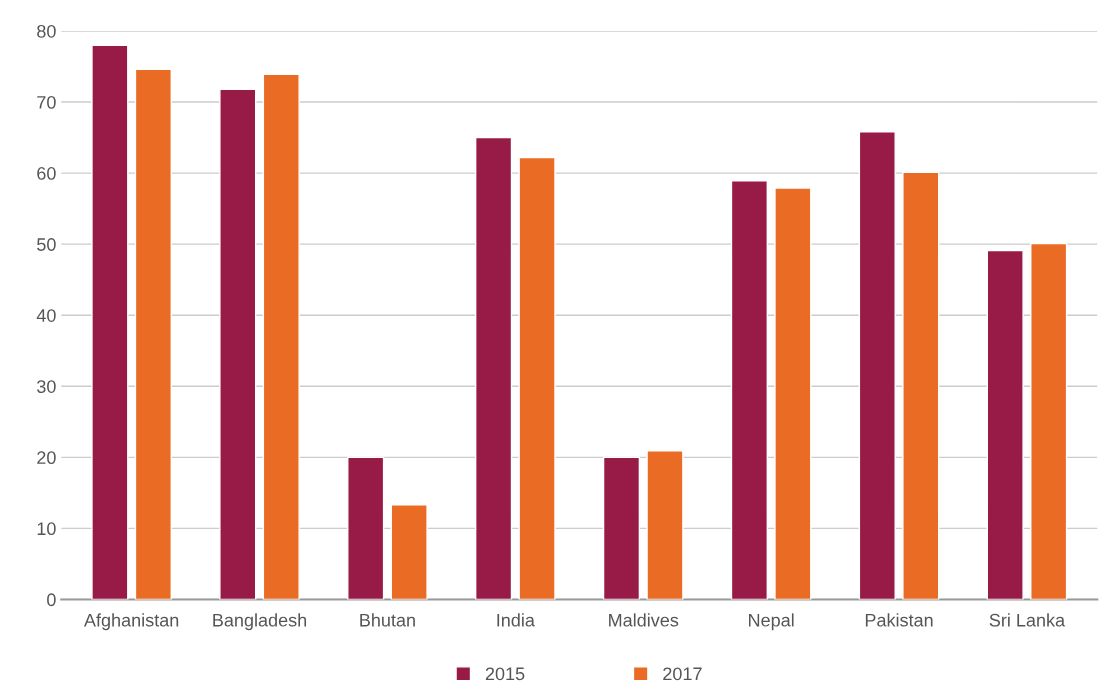 This screenshot has height=689, width=1114. I want to click on x-tick-label: Bhutan, so click(387, 620).